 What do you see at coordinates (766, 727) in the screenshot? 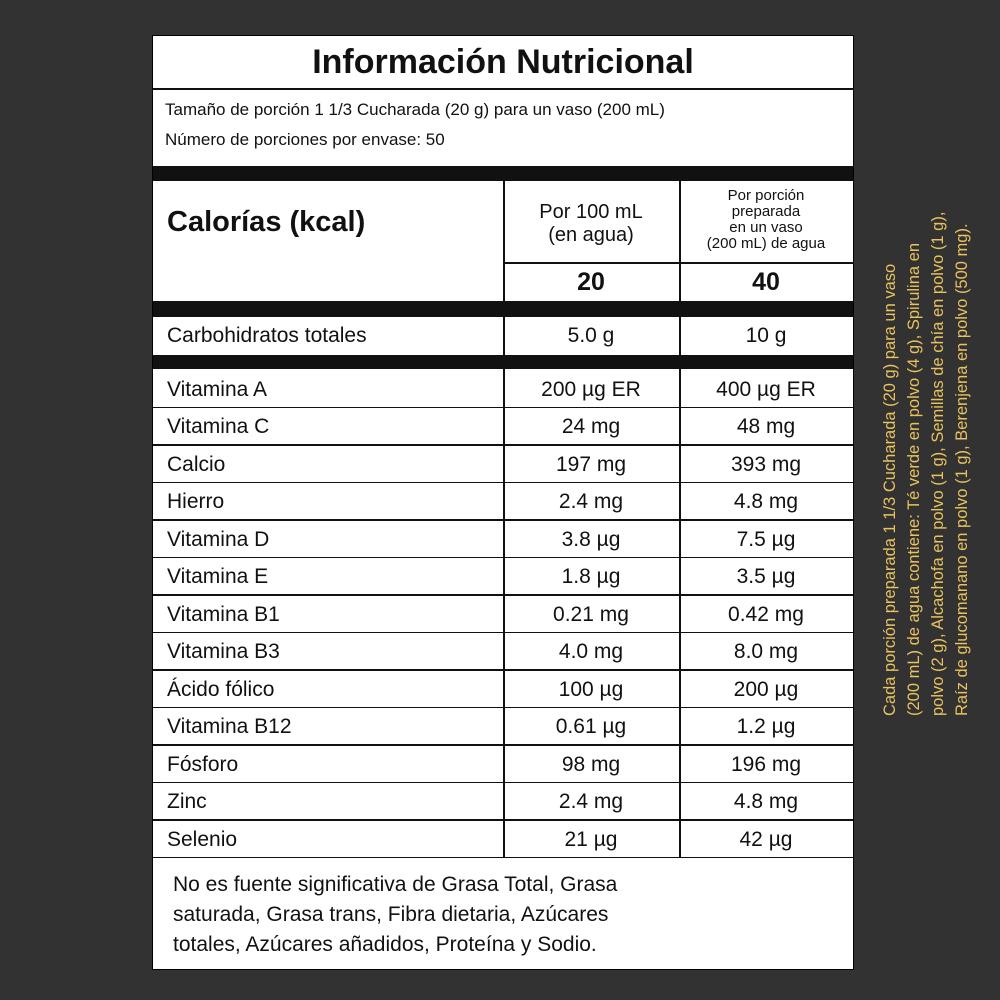
I see `nutrient-value: 1.2 µg` at bounding box center [766, 727].